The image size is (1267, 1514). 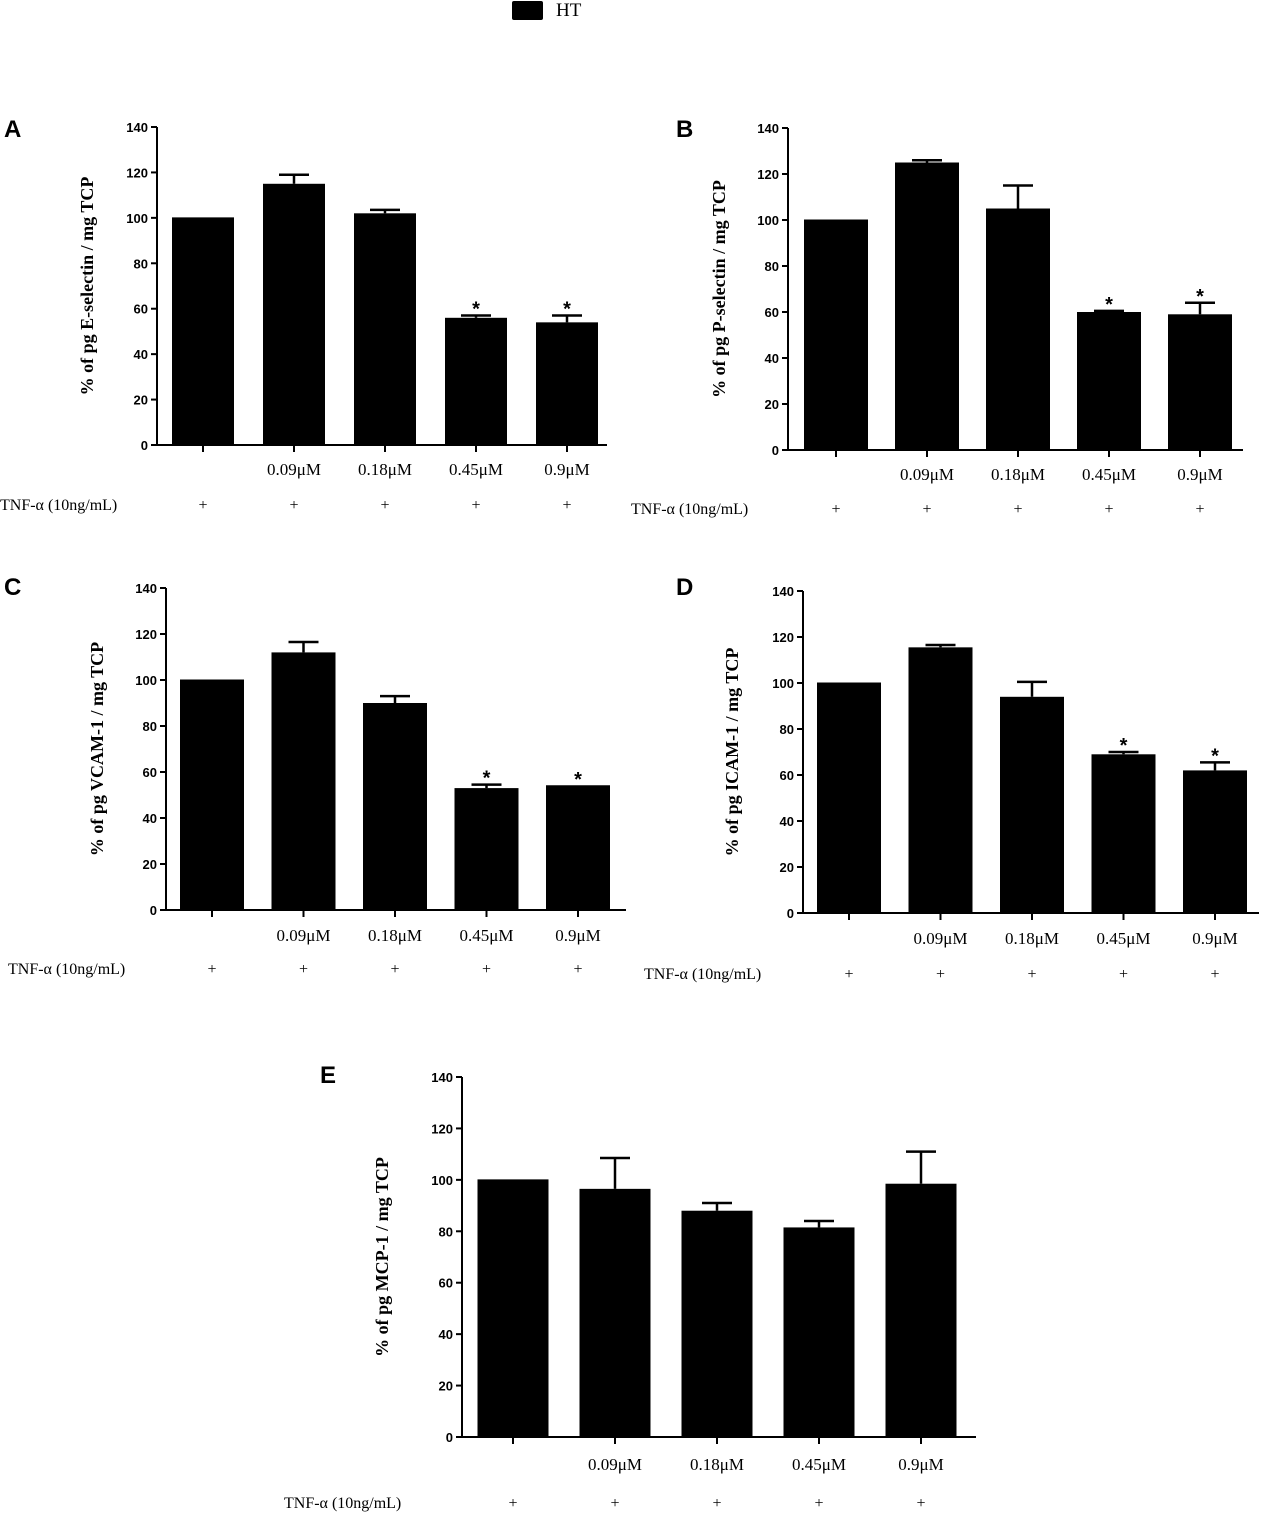 I want to click on panel-d-letter: D, so click(x=684, y=587).